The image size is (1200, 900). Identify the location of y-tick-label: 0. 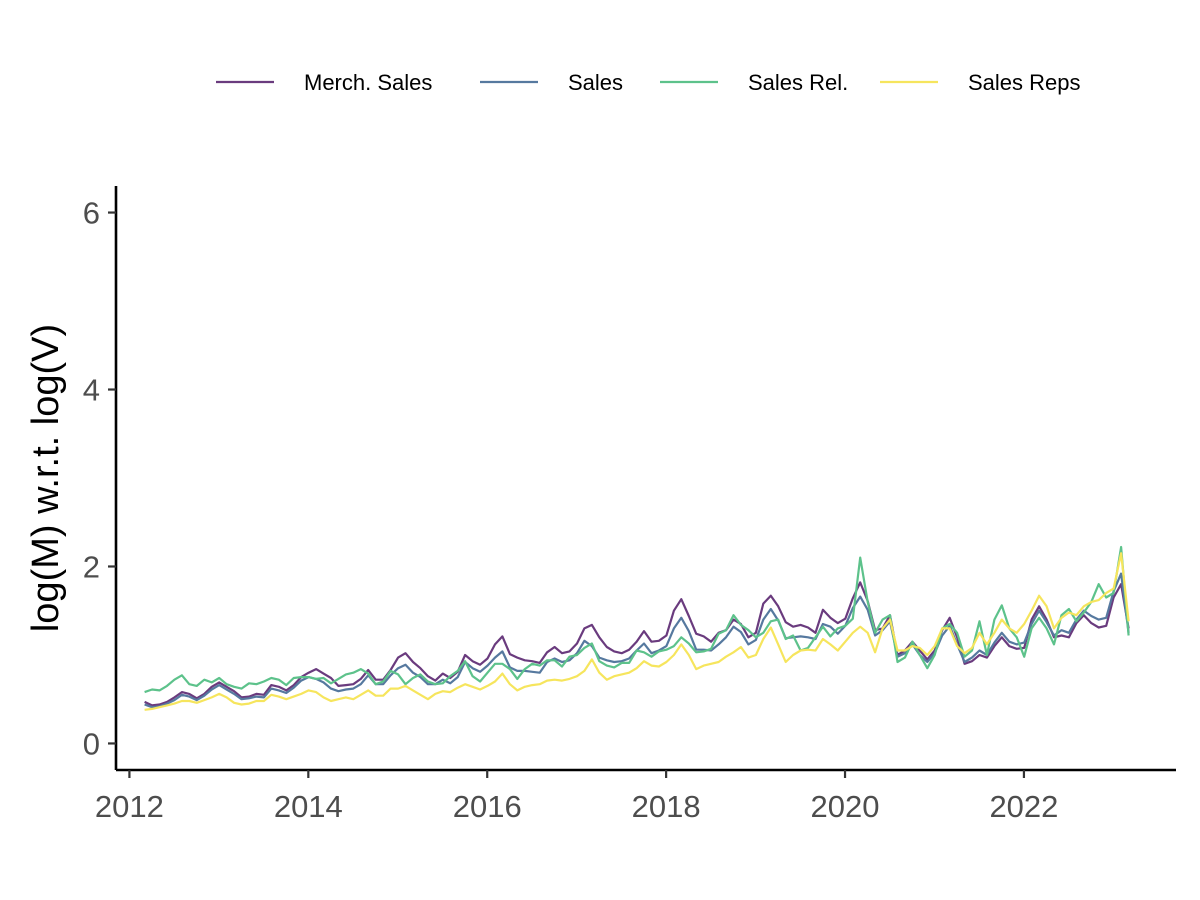
(91, 743).